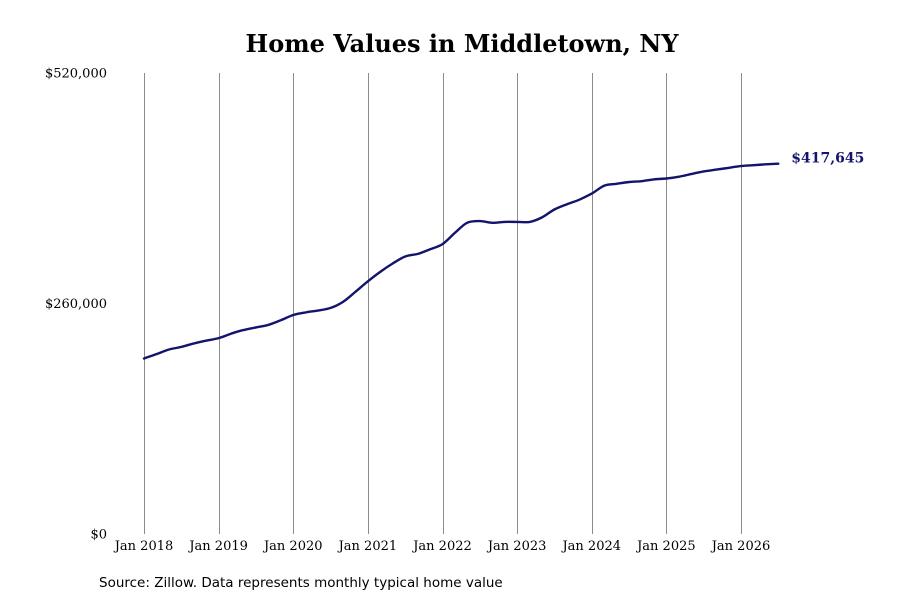  Describe the element at coordinates (740, 546) in the screenshot. I see `x-tick-label: Jan 2026` at that location.